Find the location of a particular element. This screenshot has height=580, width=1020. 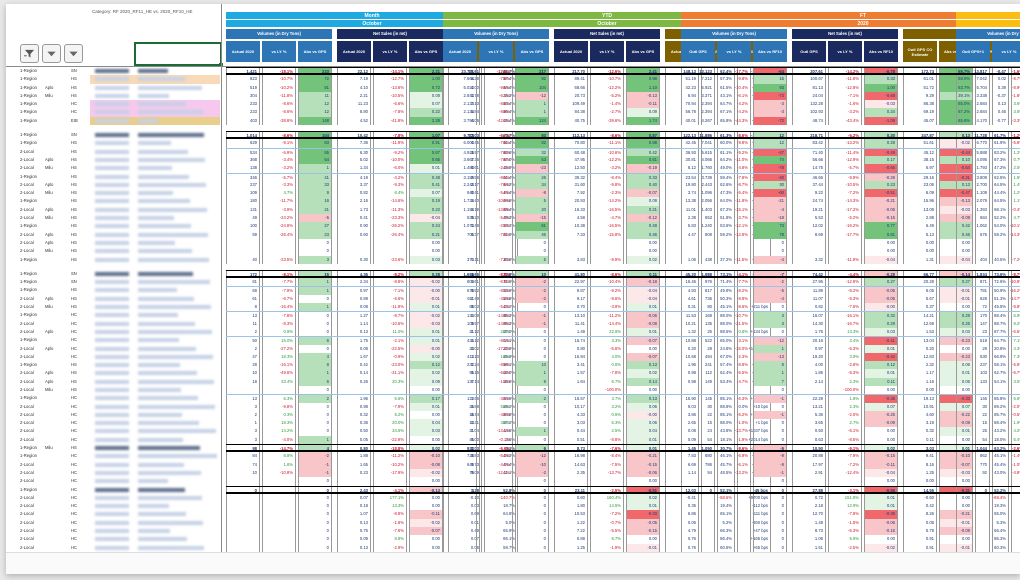

data-cell: 0.90 is located at coordinates (354, 226).